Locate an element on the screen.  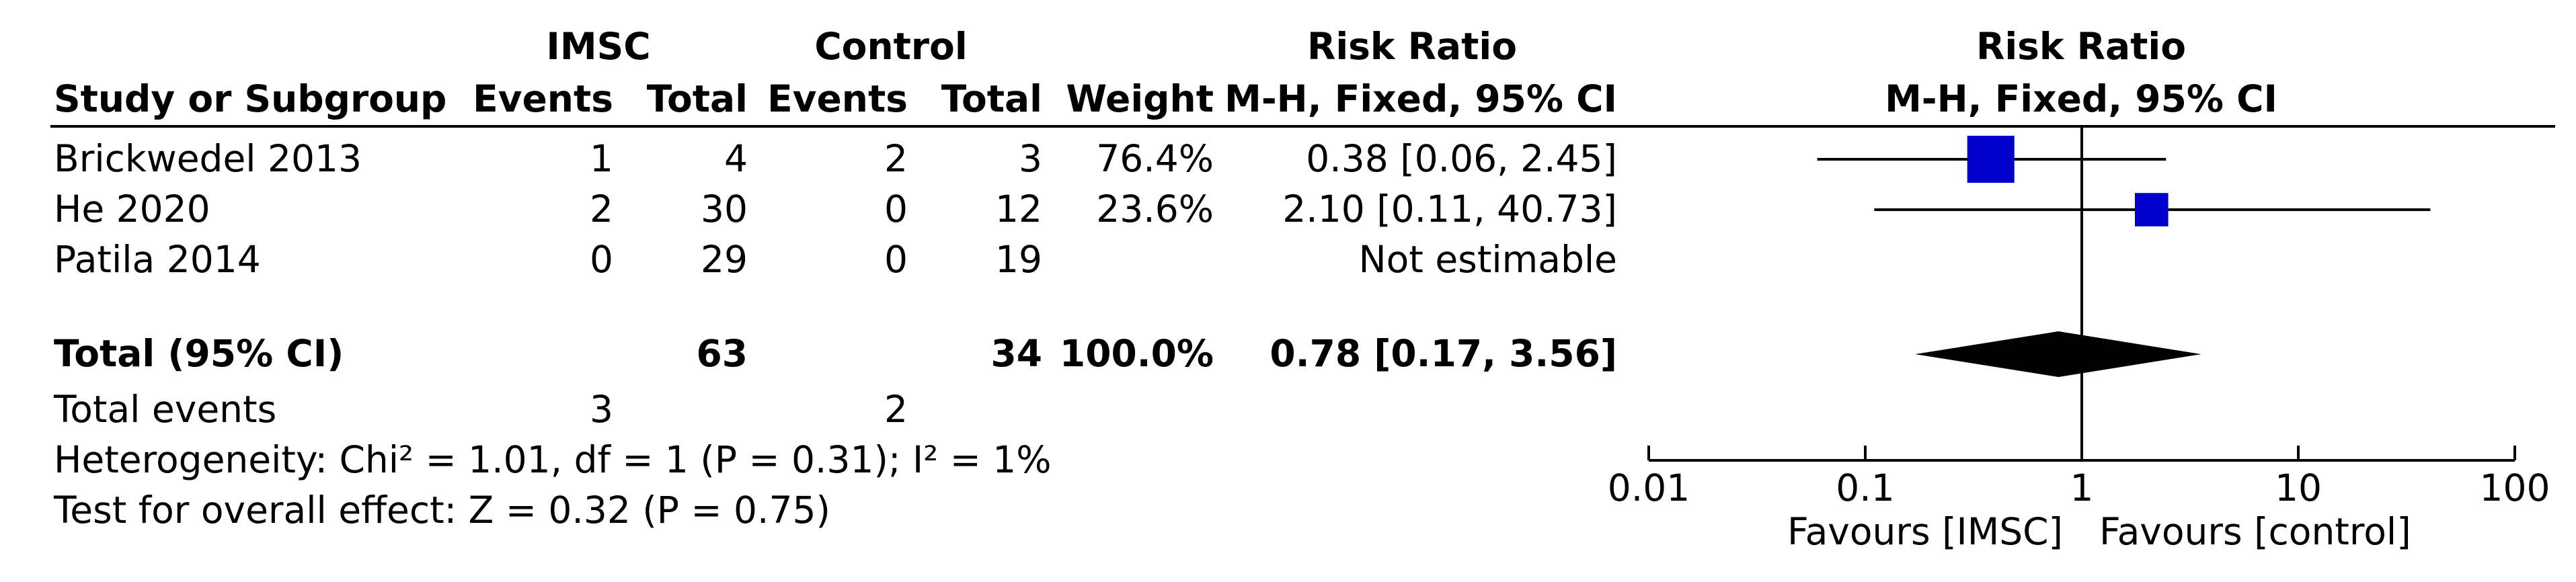
plot-header-top: Risk Ratio is located at coordinates (2081, 46).